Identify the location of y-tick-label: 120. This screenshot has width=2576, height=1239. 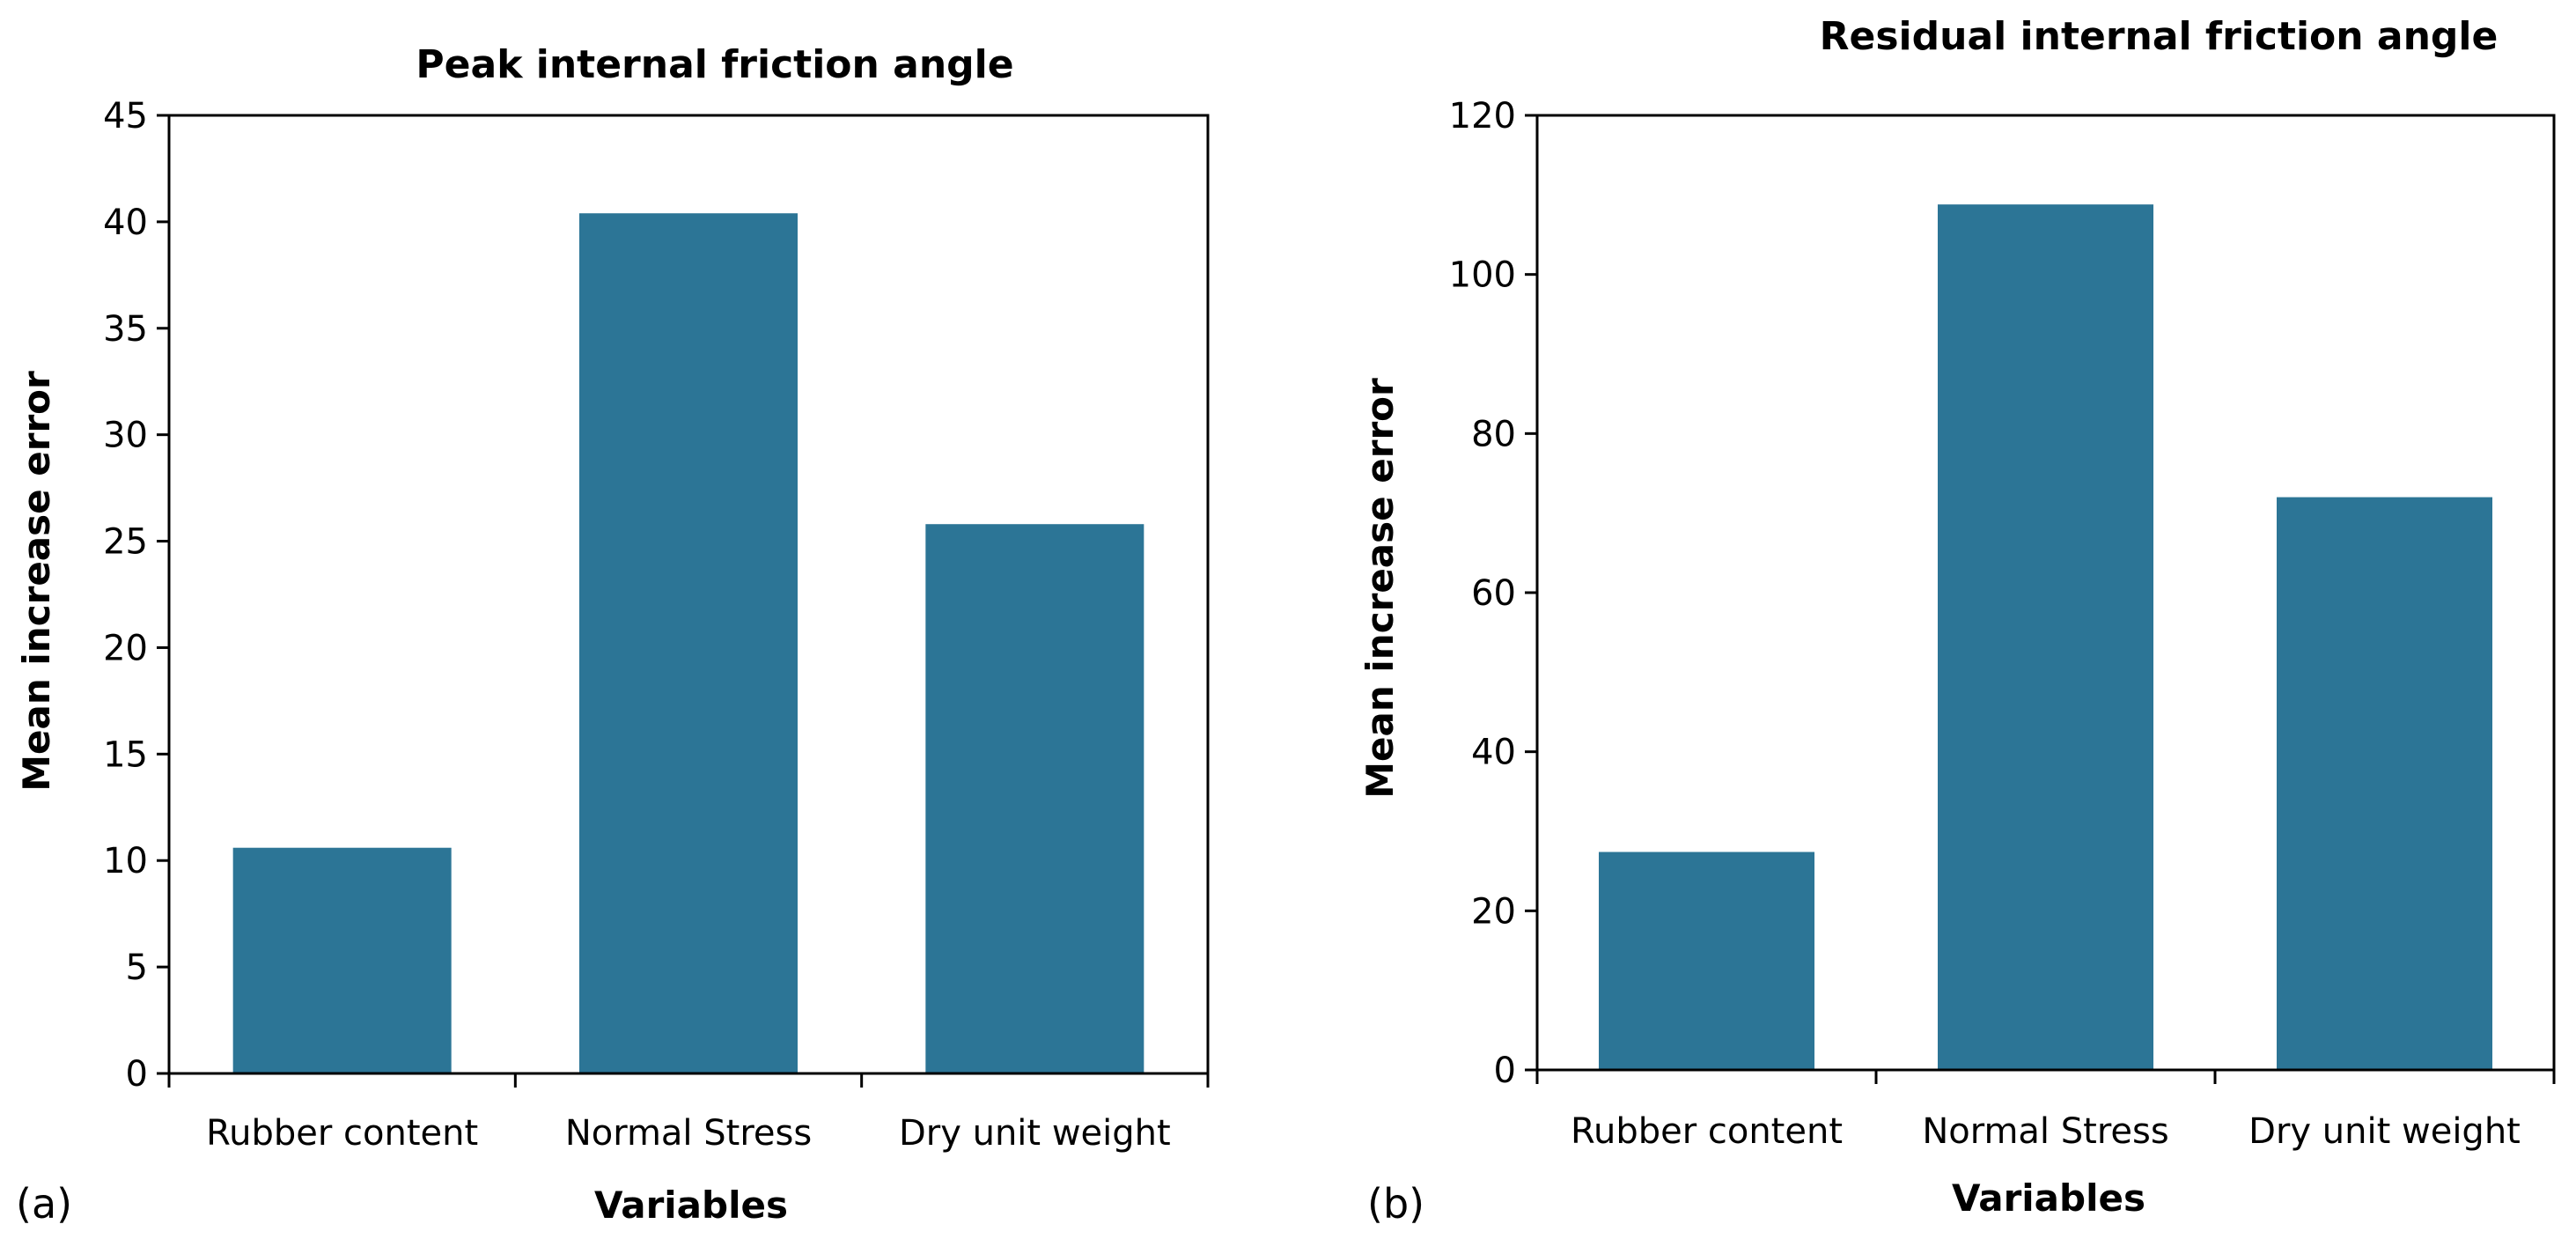
(1483, 116).